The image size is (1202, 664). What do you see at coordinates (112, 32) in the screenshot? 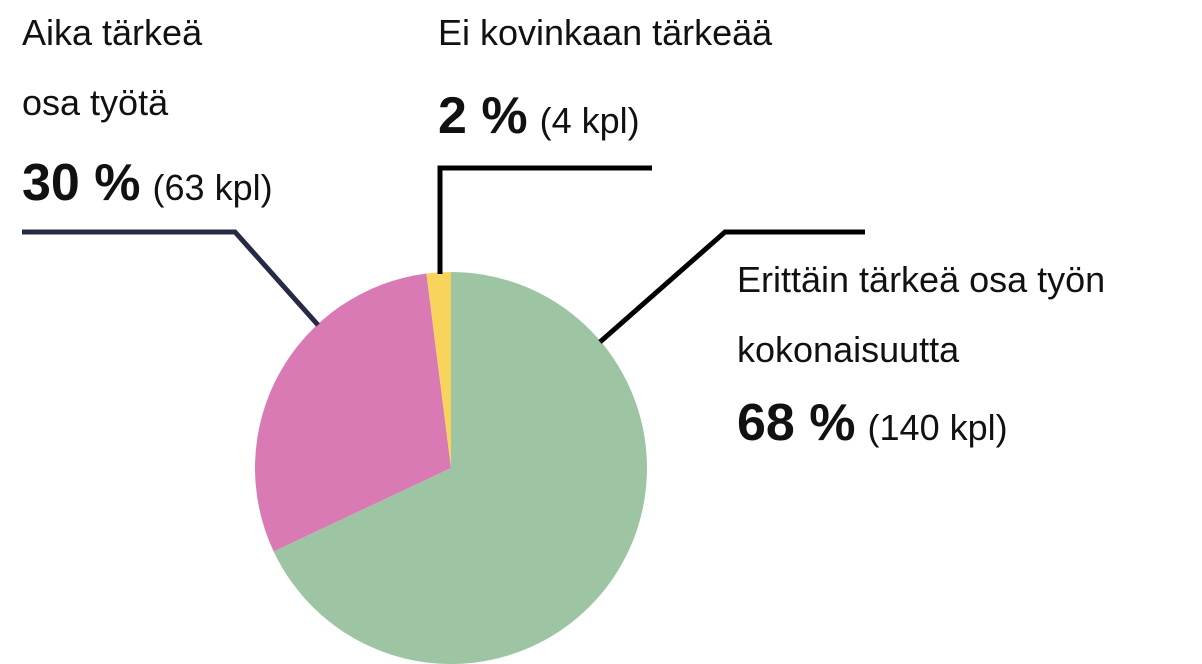
I see `category-label: Aika tärkeä` at bounding box center [112, 32].